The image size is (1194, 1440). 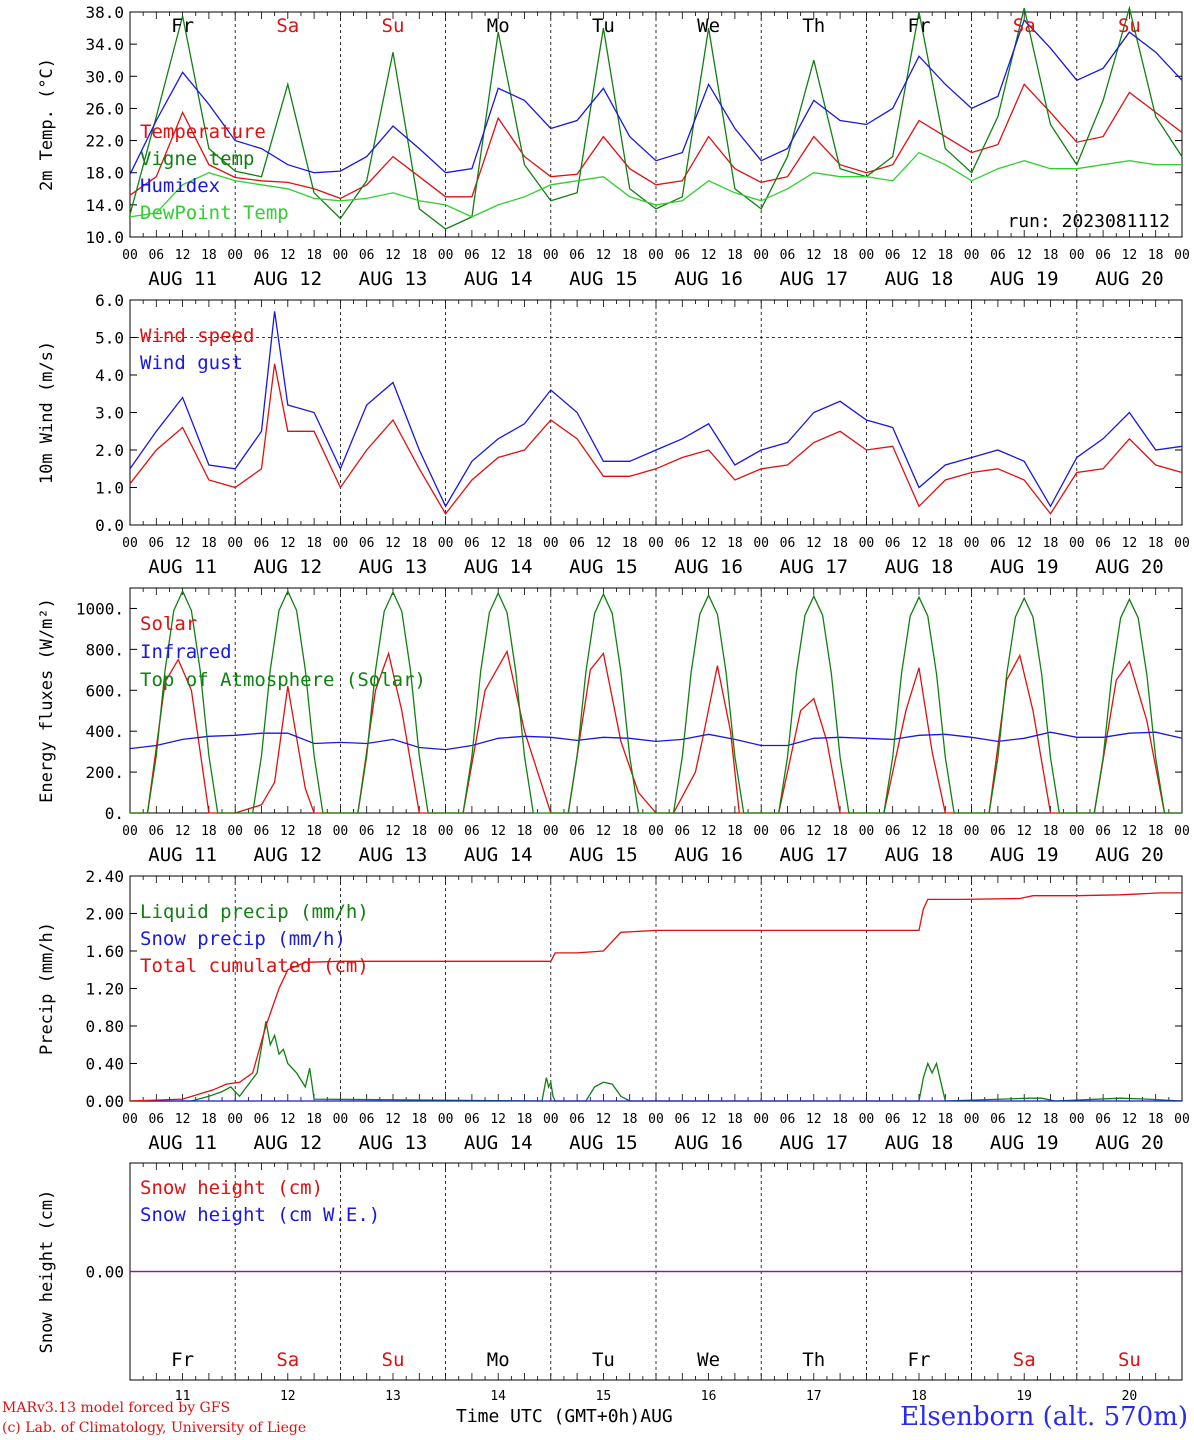 What do you see at coordinates (287, 567) in the screenshot?
I see `date-label: AUG 12` at bounding box center [287, 567].